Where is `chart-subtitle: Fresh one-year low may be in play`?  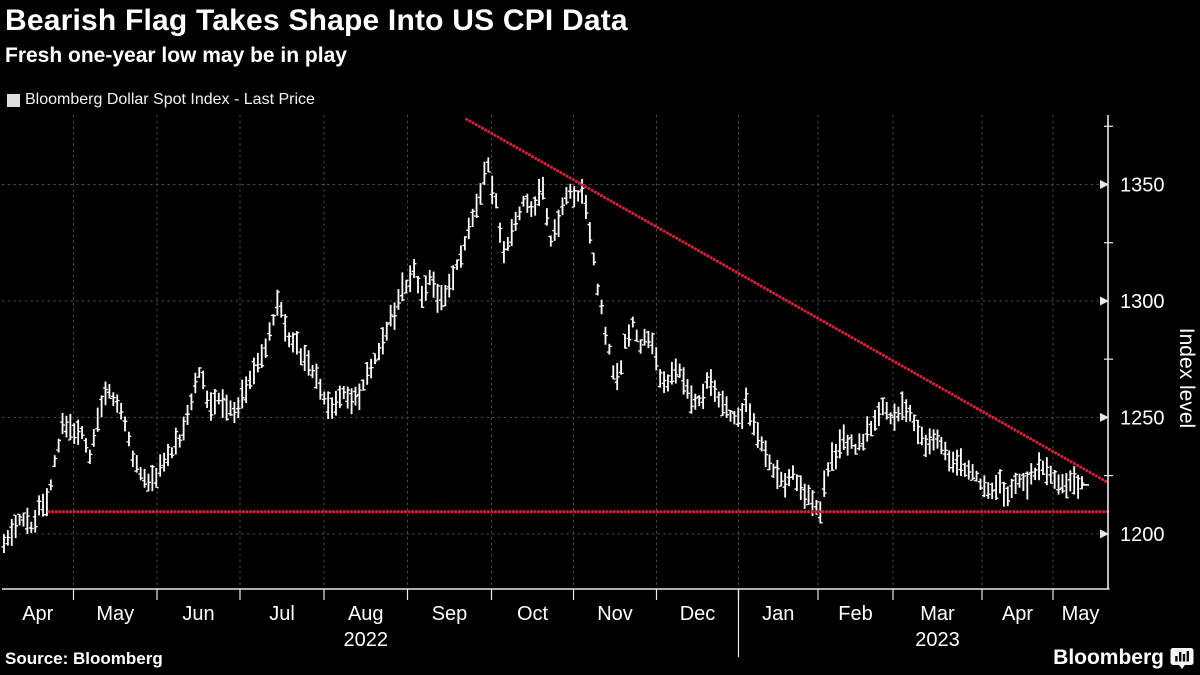 chart-subtitle: Fresh one-year low may be in play is located at coordinates (176, 55).